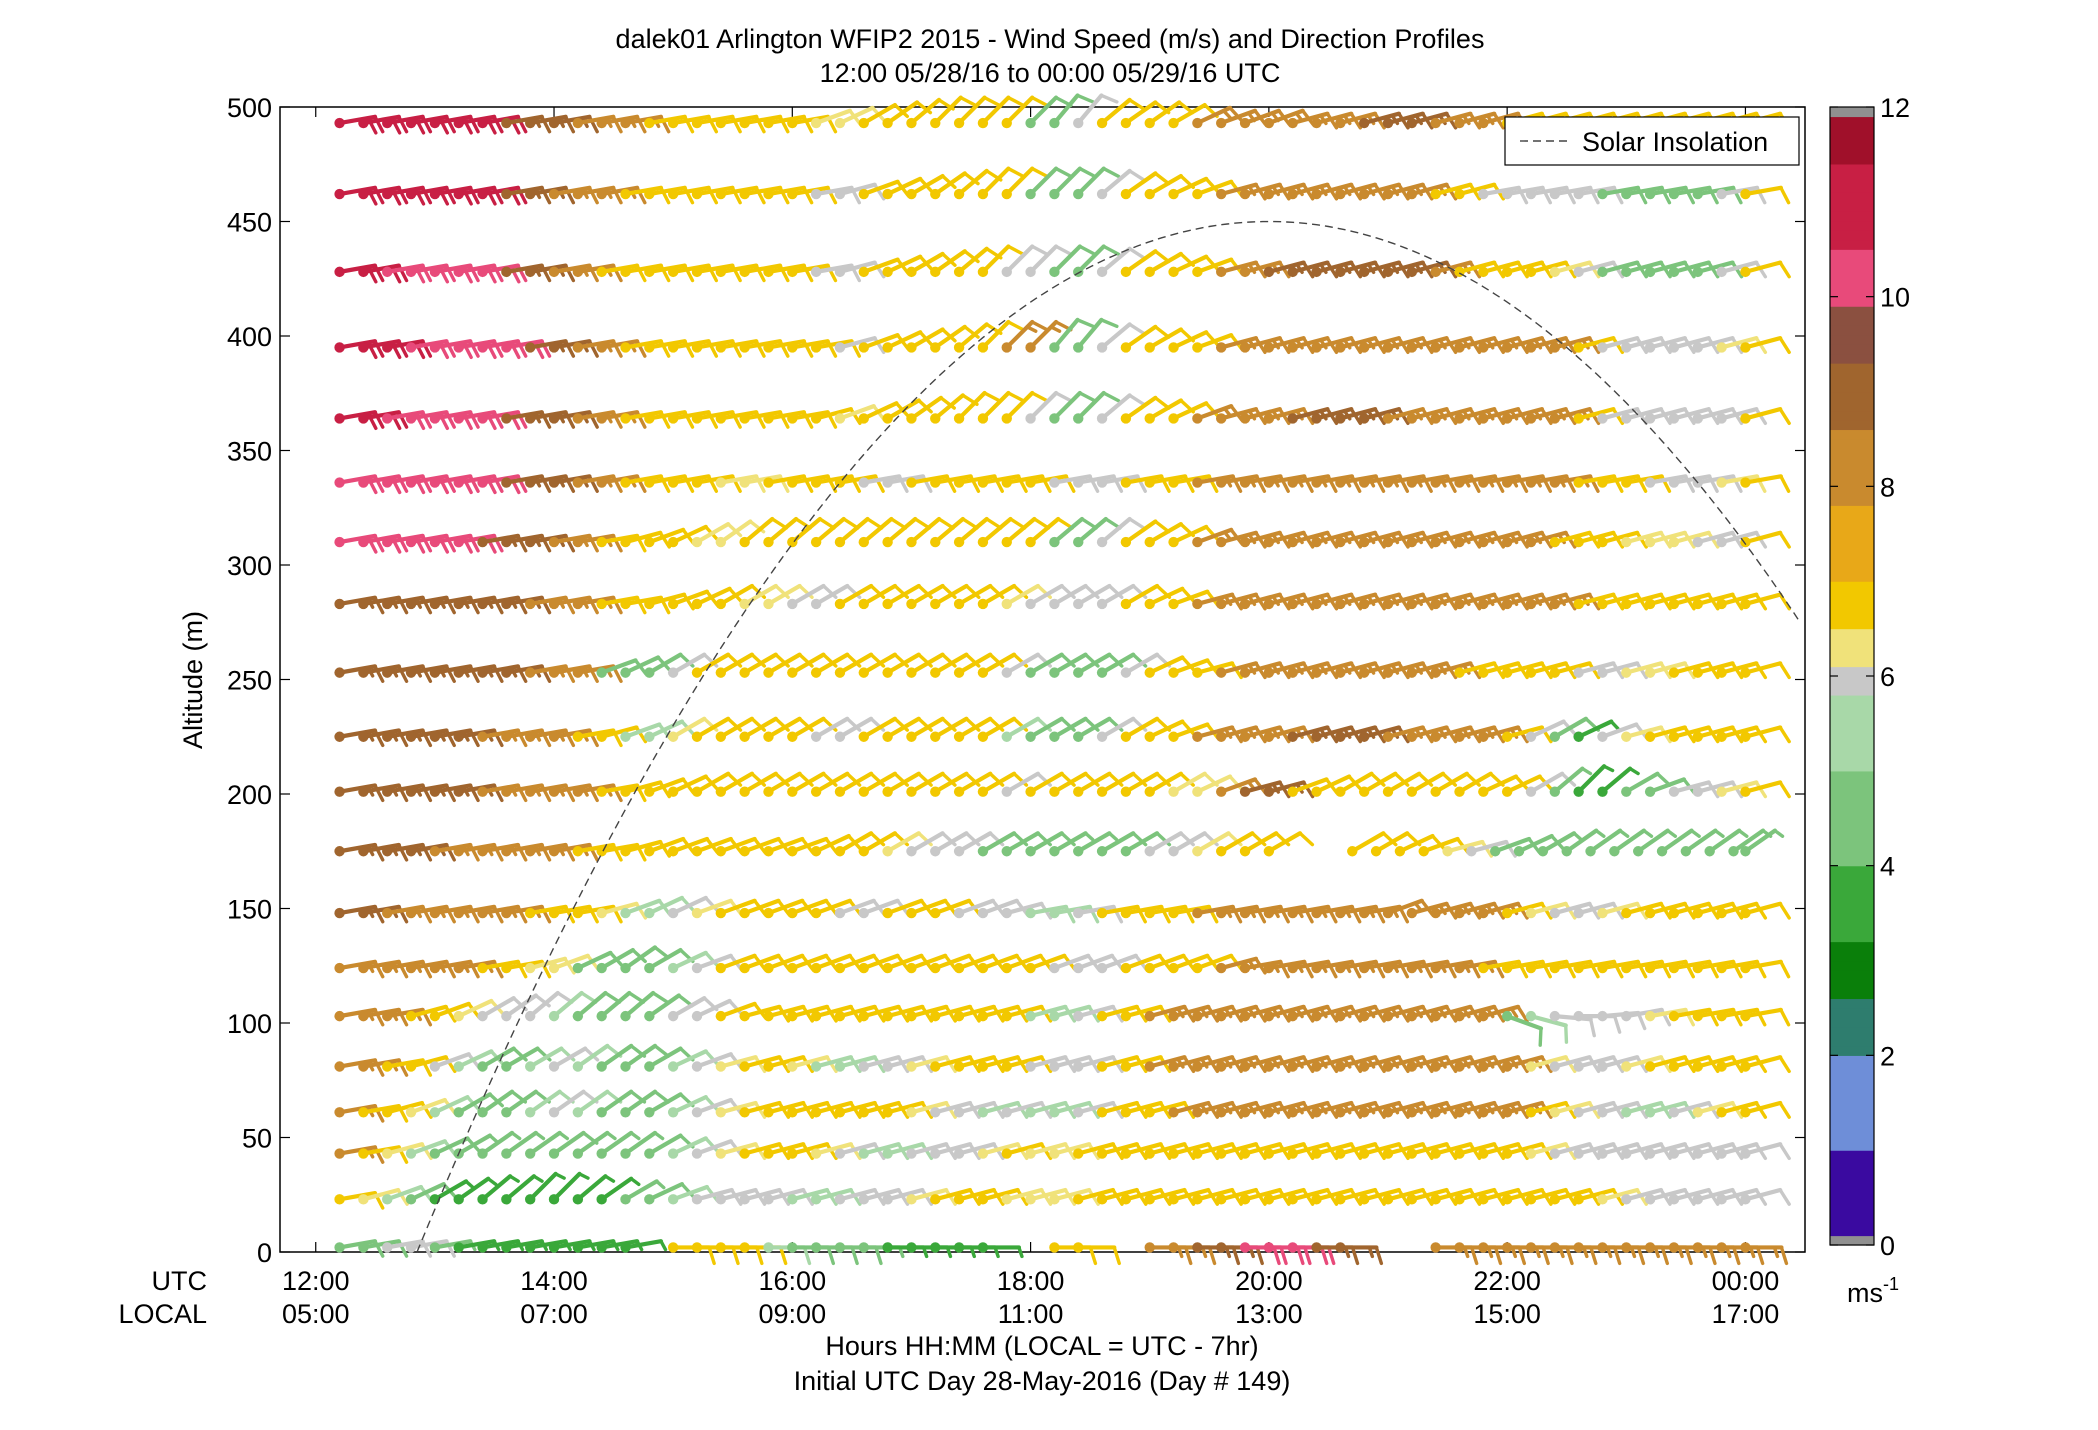 Image resolution: width=2098 pixels, height=1430 pixels. What do you see at coordinates (1031, 1281) in the screenshot?
I see `x-tick-label-utc: 18:00` at bounding box center [1031, 1281].